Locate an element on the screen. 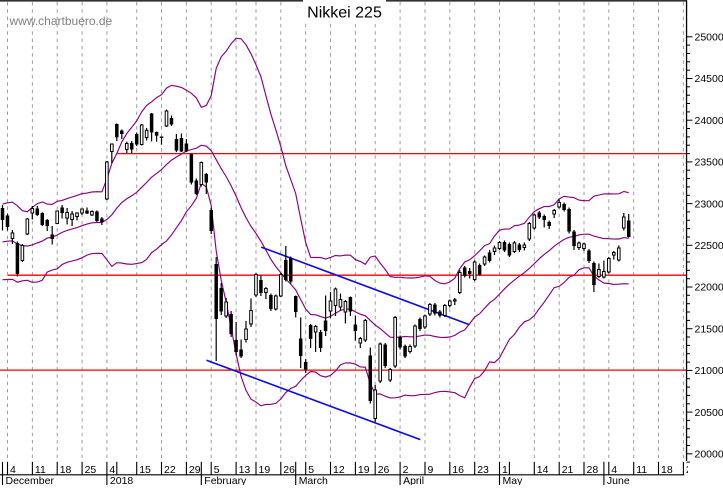 The width and height of the screenshot is (723, 490). svg-text: 9 is located at coordinates (431, 470).